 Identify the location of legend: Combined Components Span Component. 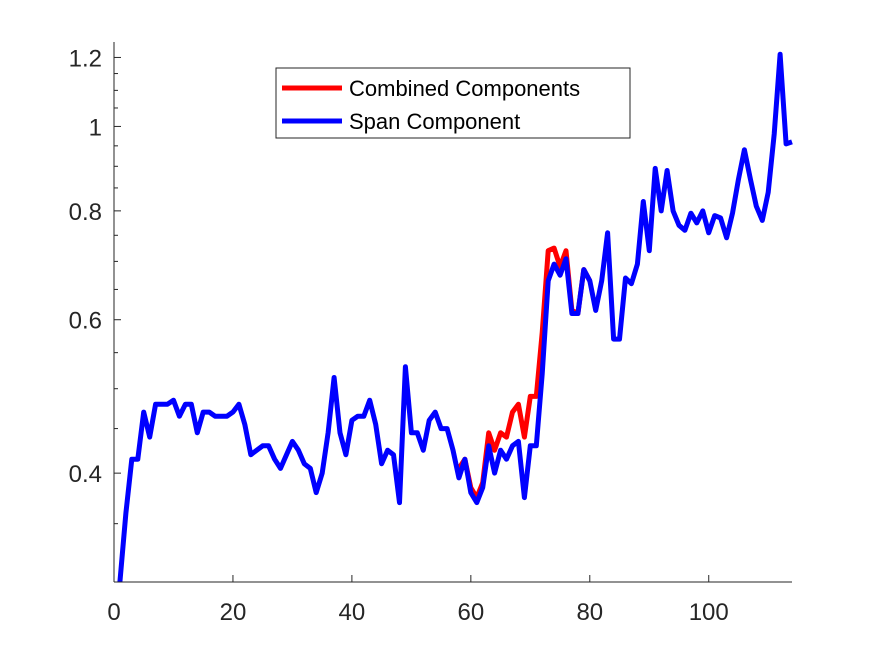
(453, 103).